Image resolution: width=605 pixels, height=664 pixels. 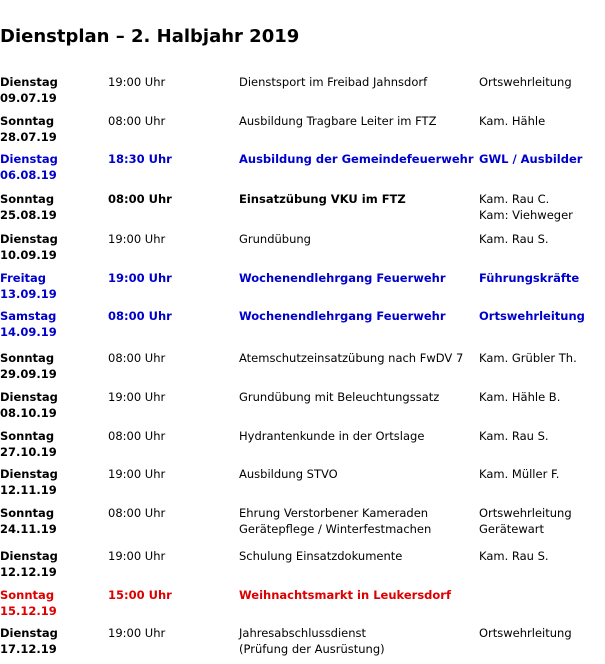 I want to click on day-cell: Dienstag 17.12.19, so click(x=29, y=641).